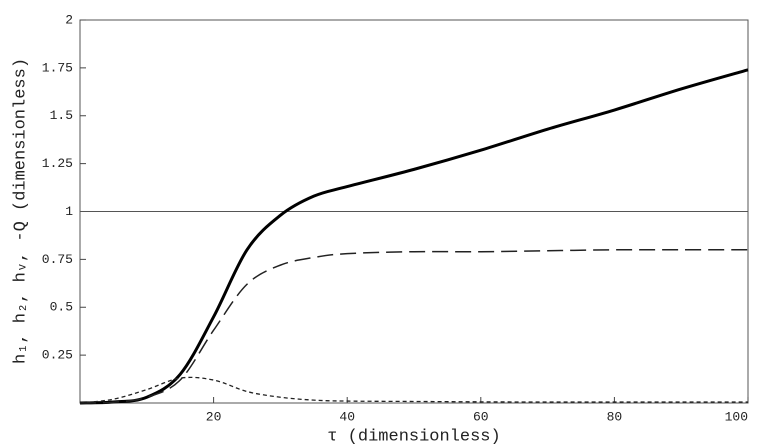 Image resolution: width=763 pixels, height=446 pixels. What do you see at coordinates (20, 211) in the screenshot?
I see `y-axis-title: h₁, h₂, hᵥ, -Q (dimensionless)` at bounding box center [20, 211].